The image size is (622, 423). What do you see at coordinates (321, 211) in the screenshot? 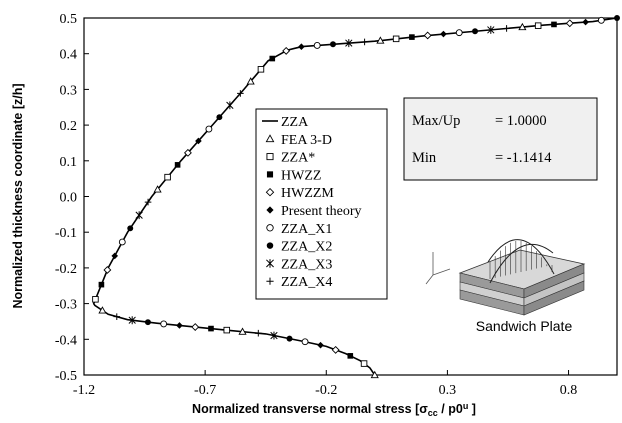
I see `legend-label: Present theory` at bounding box center [321, 211].